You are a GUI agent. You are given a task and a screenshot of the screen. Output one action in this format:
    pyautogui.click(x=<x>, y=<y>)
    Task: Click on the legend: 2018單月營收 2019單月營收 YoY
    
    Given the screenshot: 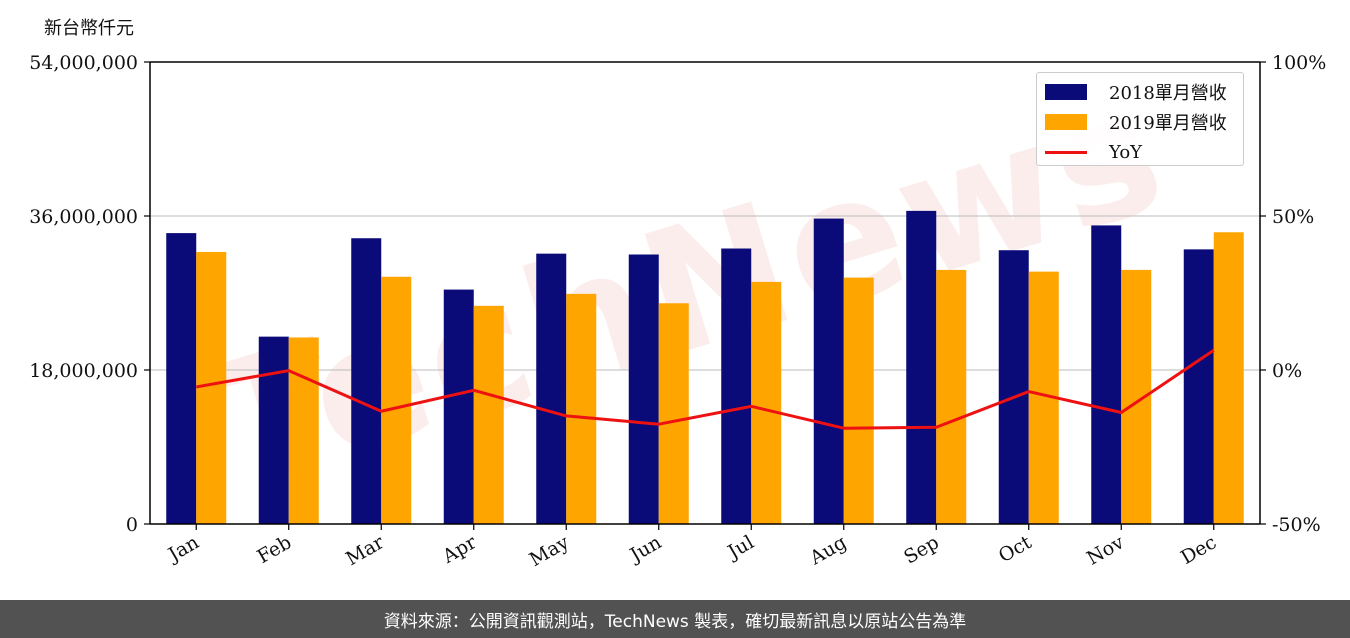 What is the action you would take?
    pyautogui.click(x=1140, y=119)
    